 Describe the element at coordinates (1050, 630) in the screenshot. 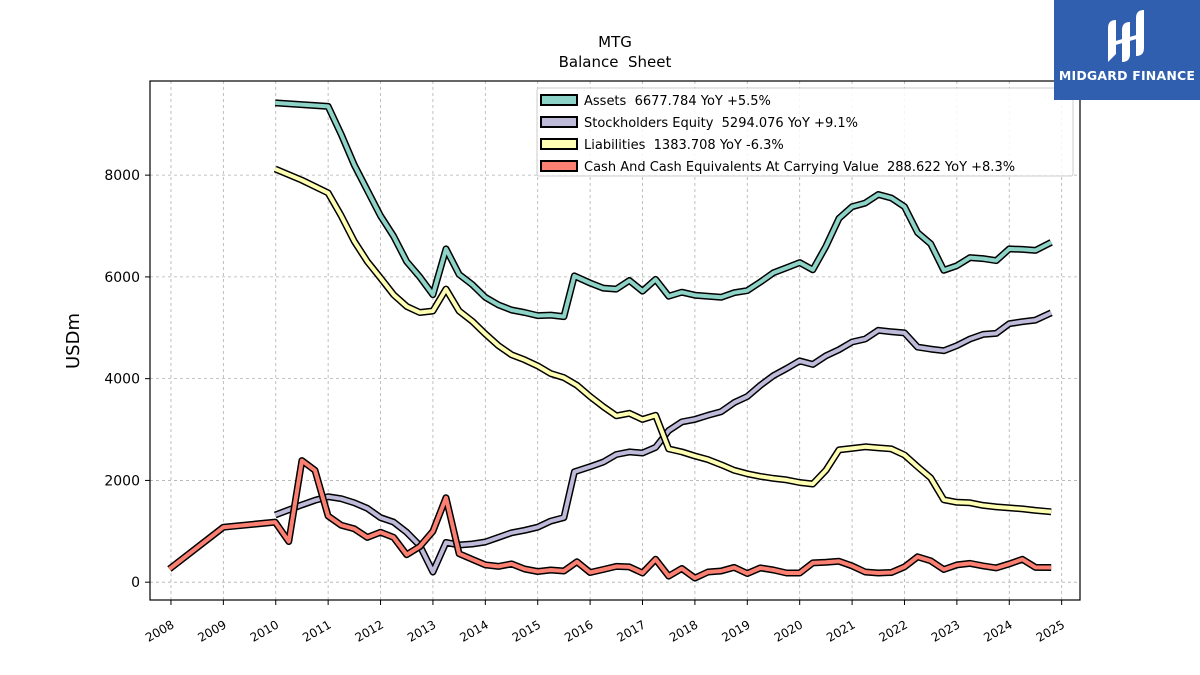

I see `x-tick-label: 2025` at that location.